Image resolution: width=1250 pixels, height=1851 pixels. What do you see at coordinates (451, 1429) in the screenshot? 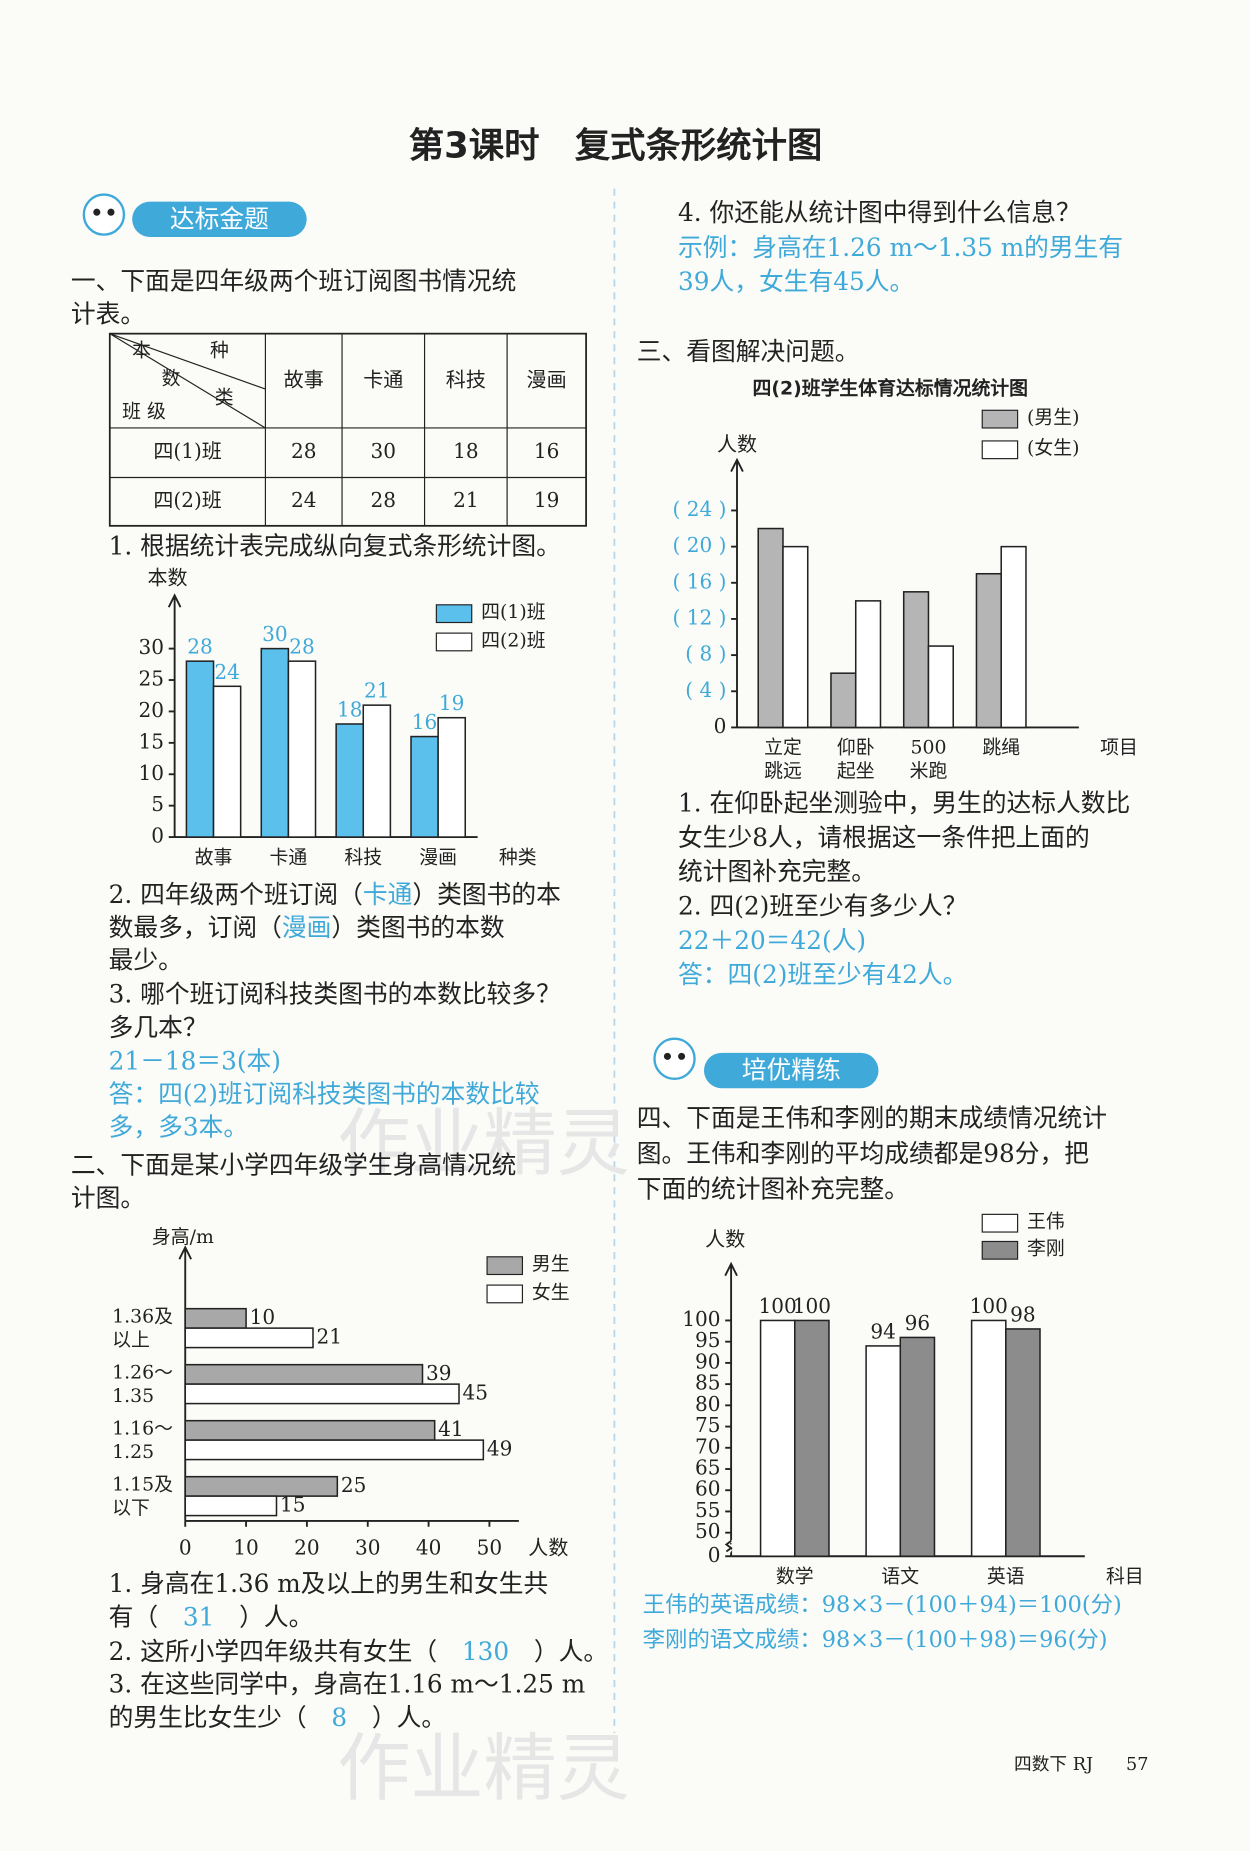
I see `value-label: 41` at bounding box center [451, 1429].